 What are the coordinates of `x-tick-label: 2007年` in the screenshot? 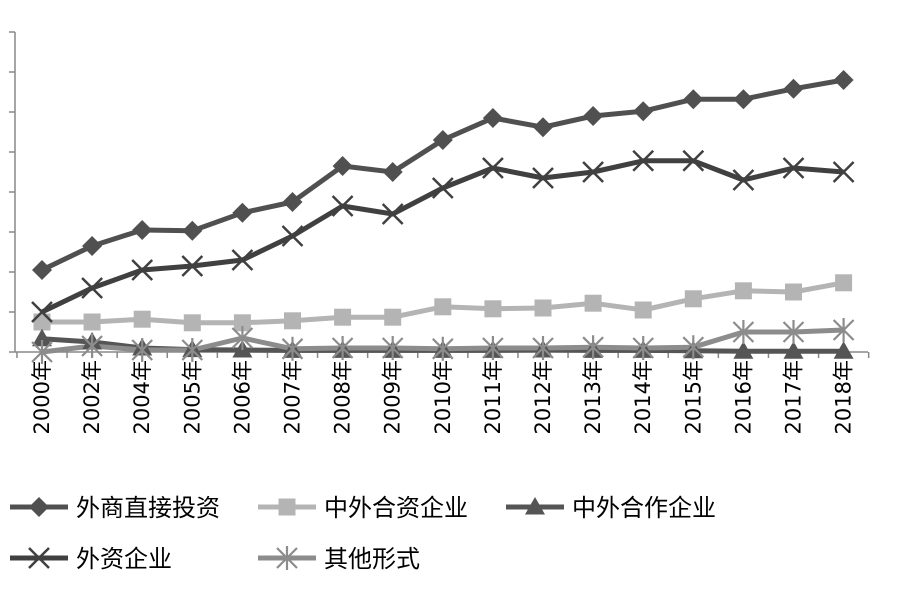 It's located at (293, 397).